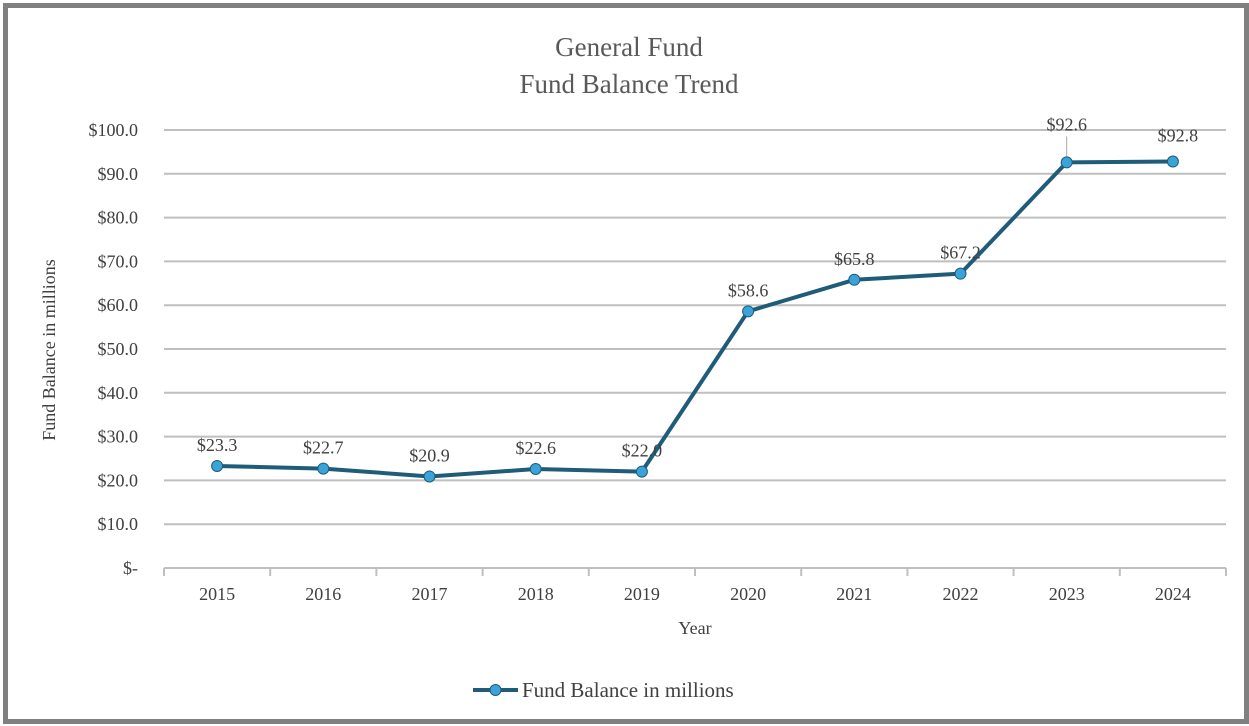 The width and height of the screenshot is (1249, 726). I want to click on y-tick-label: $-, so click(130, 568).